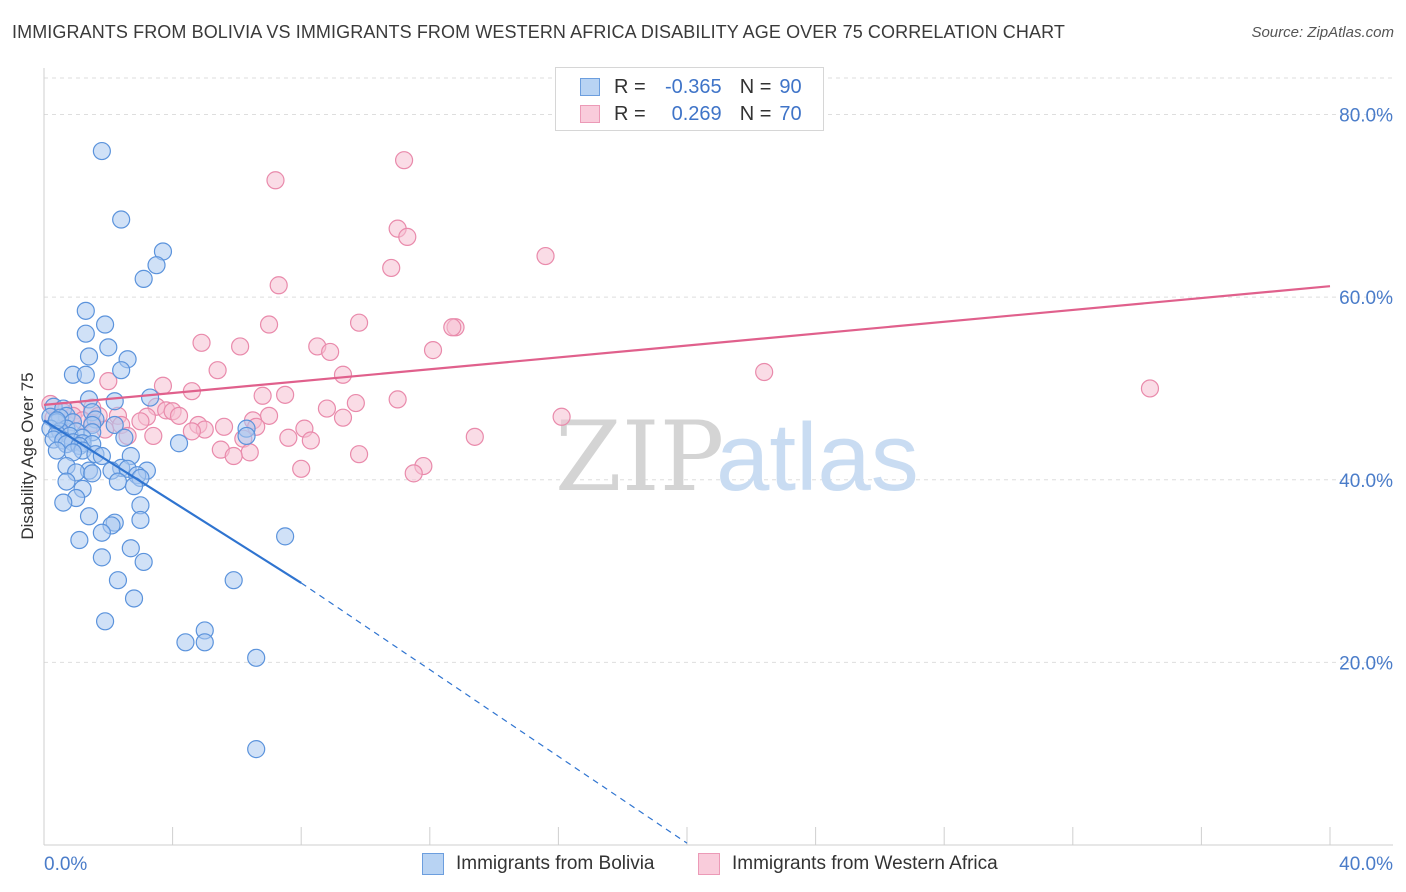  I want to click on western-africa-trend-line, so click(687, 345).